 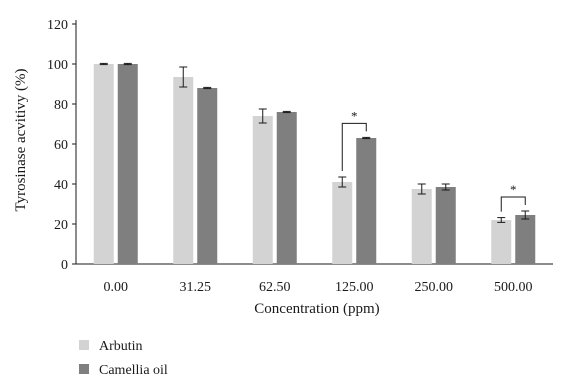 I want to click on y-tick-label: 100, so click(x=57, y=65).